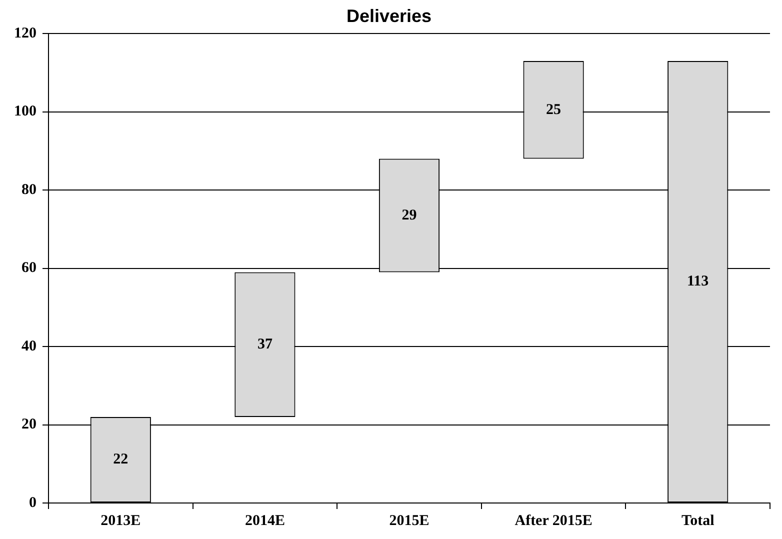 The height and width of the screenshot is (539, 782). Describe the element at coordinates (265, 344) in the screenshot. I see `data-label: 37` at that location.